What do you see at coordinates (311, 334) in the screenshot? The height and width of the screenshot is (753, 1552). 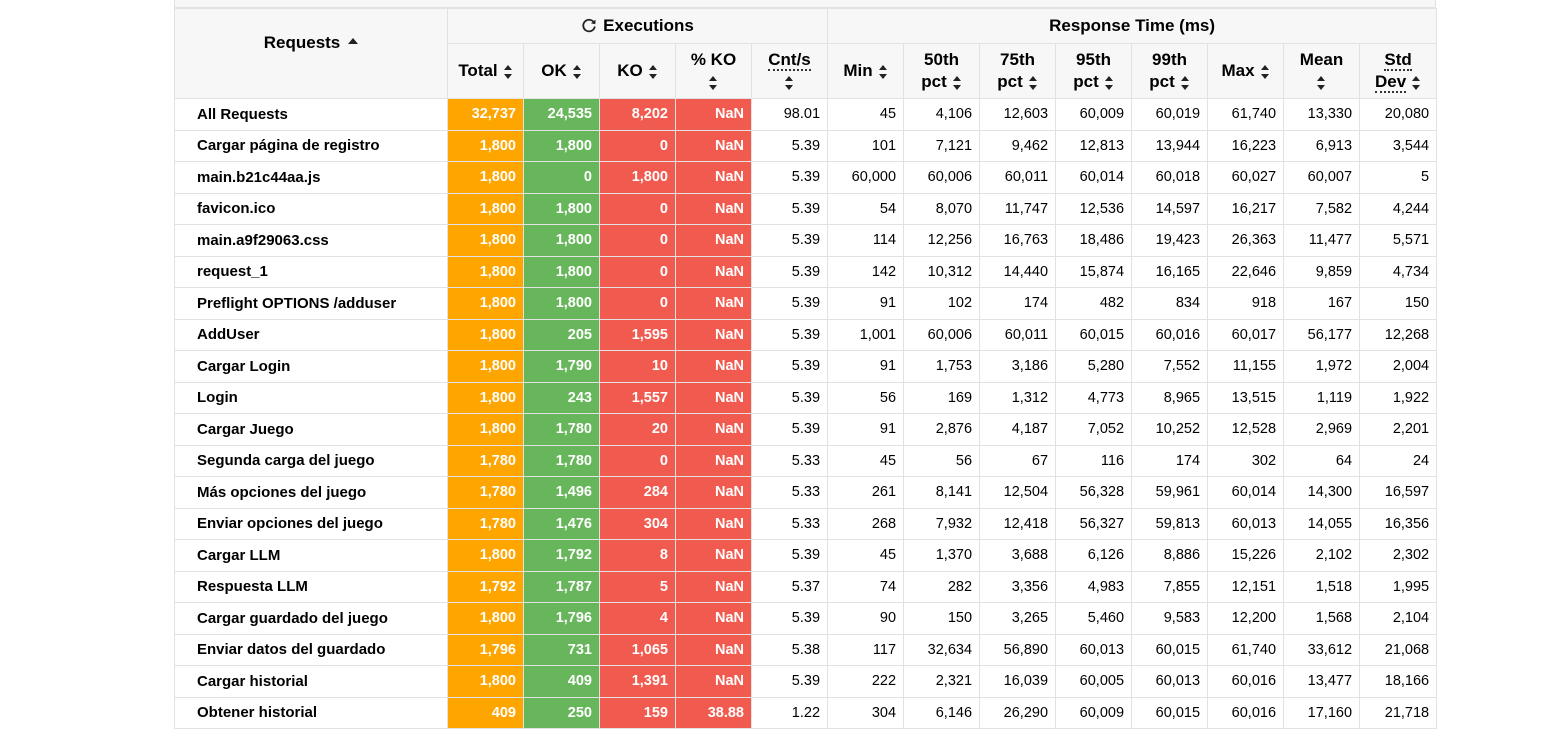 I see `request-name: AddUser` at bounding box center [311, 334].